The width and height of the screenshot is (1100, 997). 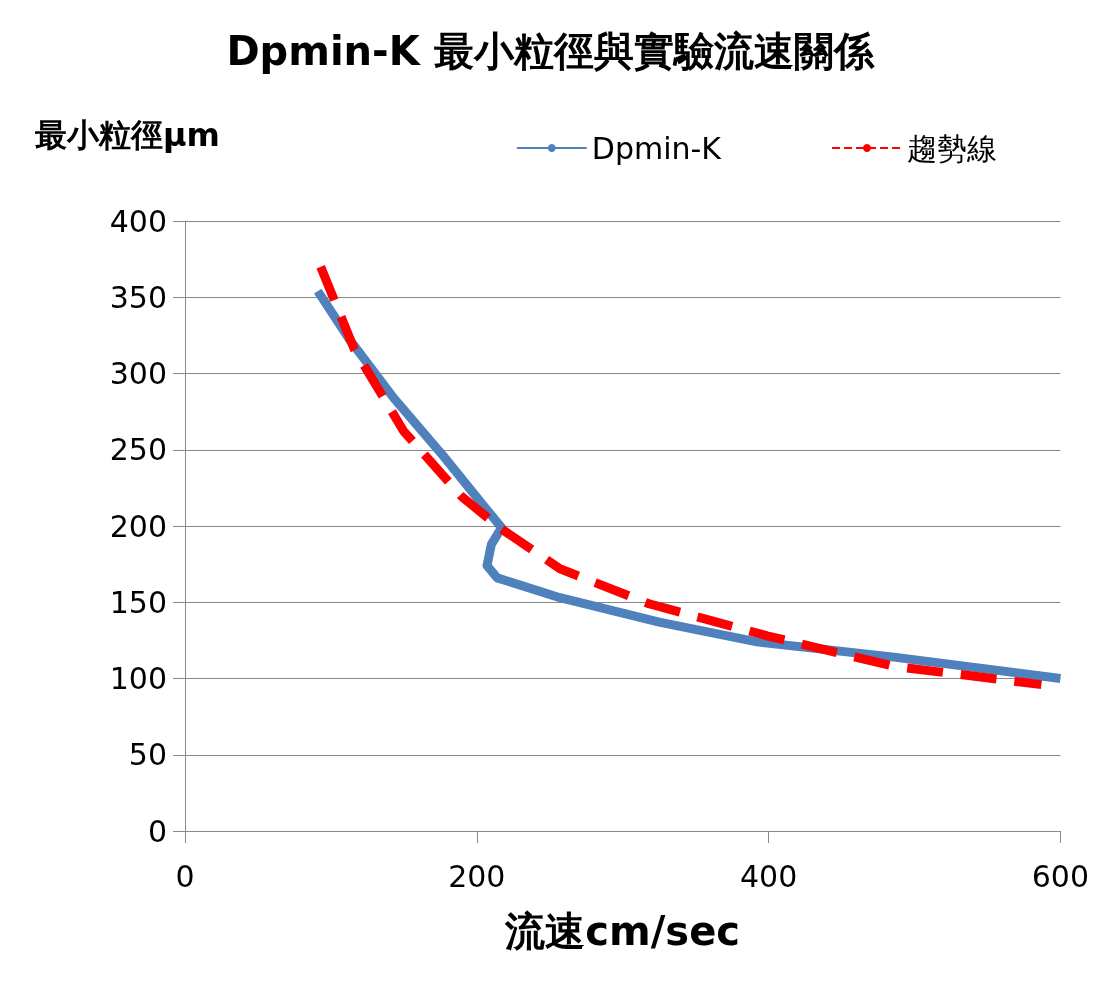 What do you see at coordinates (952, 148) in the screenshot?
I see `legend-label: 趨勢線` at bounding box center [952, 148].